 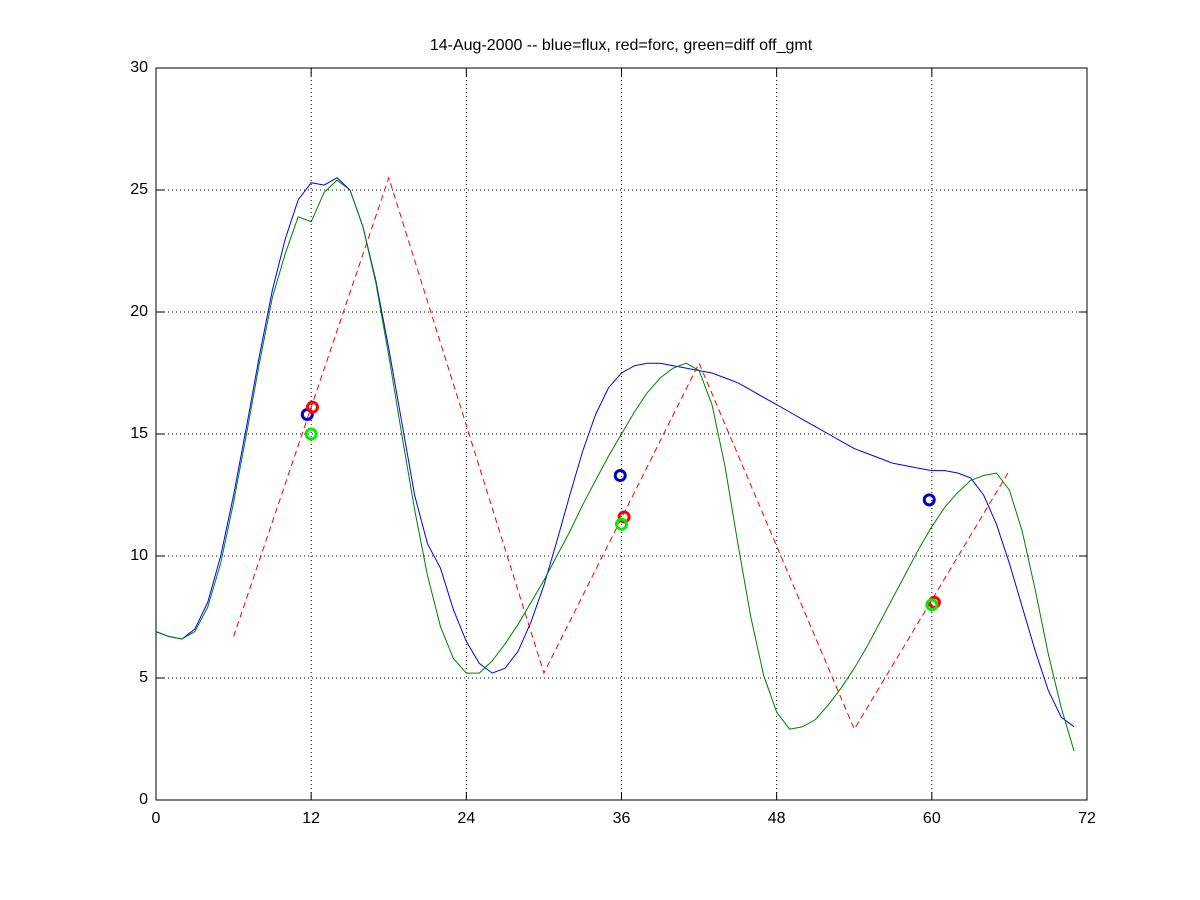 I want to click on y-tick-label: 5, so click(x=143, y=677).